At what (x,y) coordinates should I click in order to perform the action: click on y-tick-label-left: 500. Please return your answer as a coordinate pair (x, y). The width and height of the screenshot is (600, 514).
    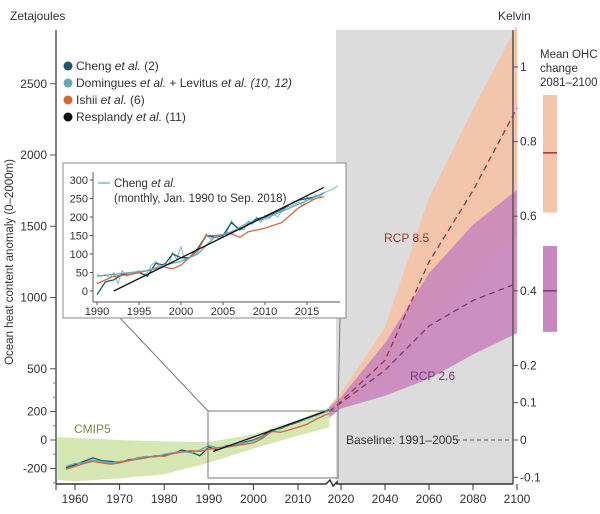
    Looking at the image, I should click on (37, 369).